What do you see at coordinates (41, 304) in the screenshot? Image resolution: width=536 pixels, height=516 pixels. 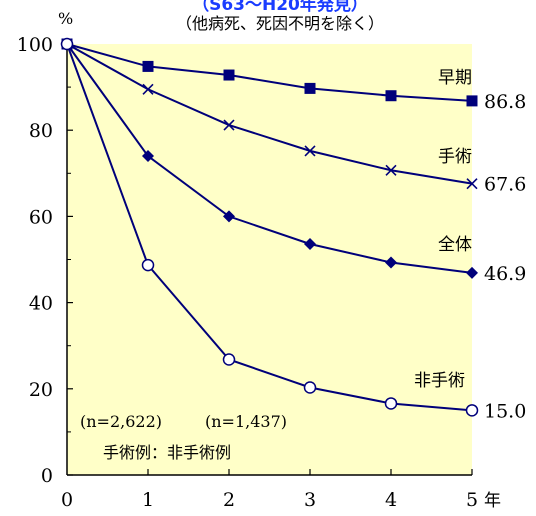 I see `y-tick-label: 40` at bounding box center [41, 304].